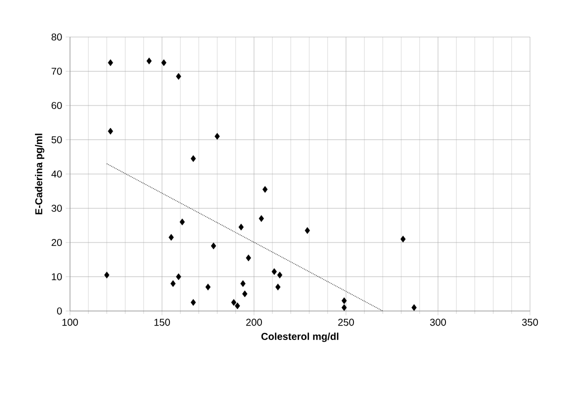 The height and width of the screenshot is (403, 576). What do you see at coordinates (57, 276) in the screenshot?
I see `y-tick-label: 10` at bounding box center [57, 276].